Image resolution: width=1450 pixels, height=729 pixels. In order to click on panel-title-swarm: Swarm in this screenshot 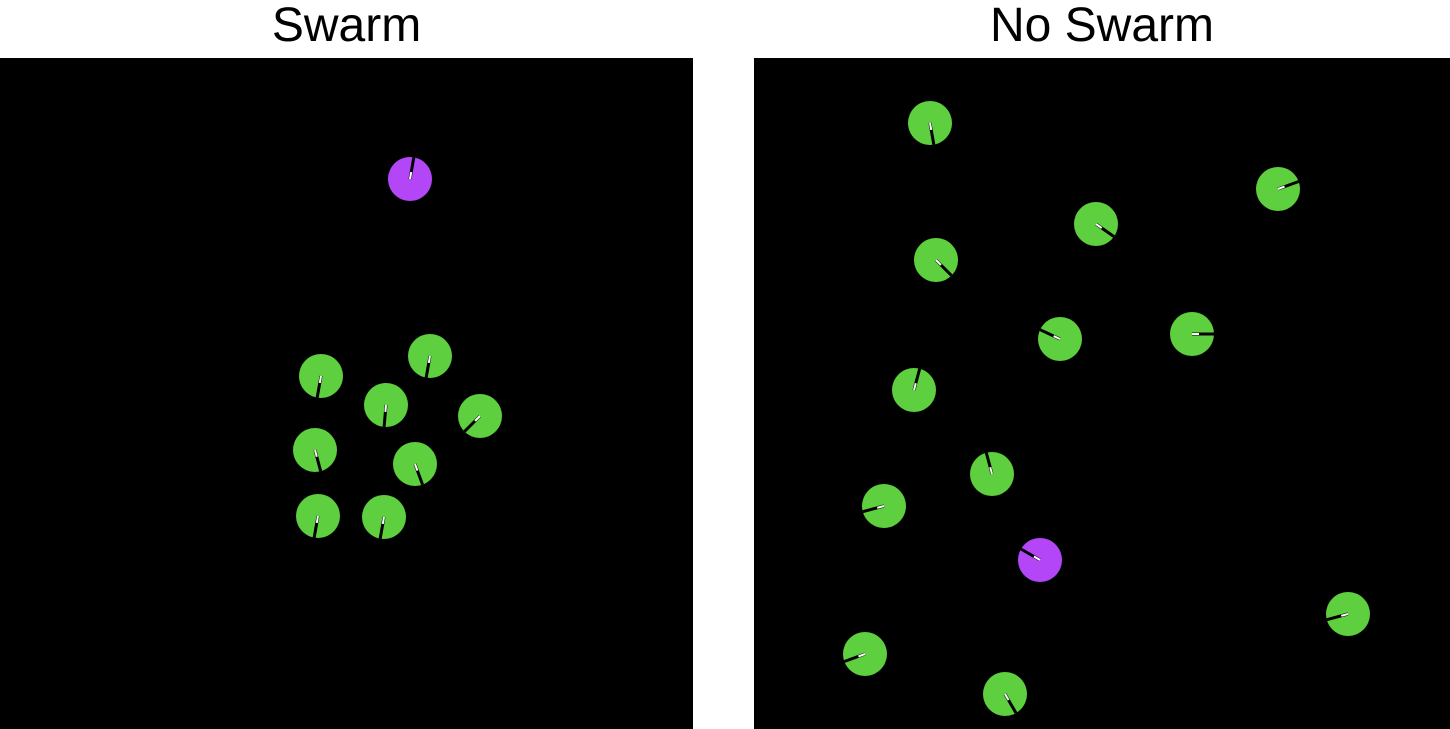, I will do `click(346, 26)`.